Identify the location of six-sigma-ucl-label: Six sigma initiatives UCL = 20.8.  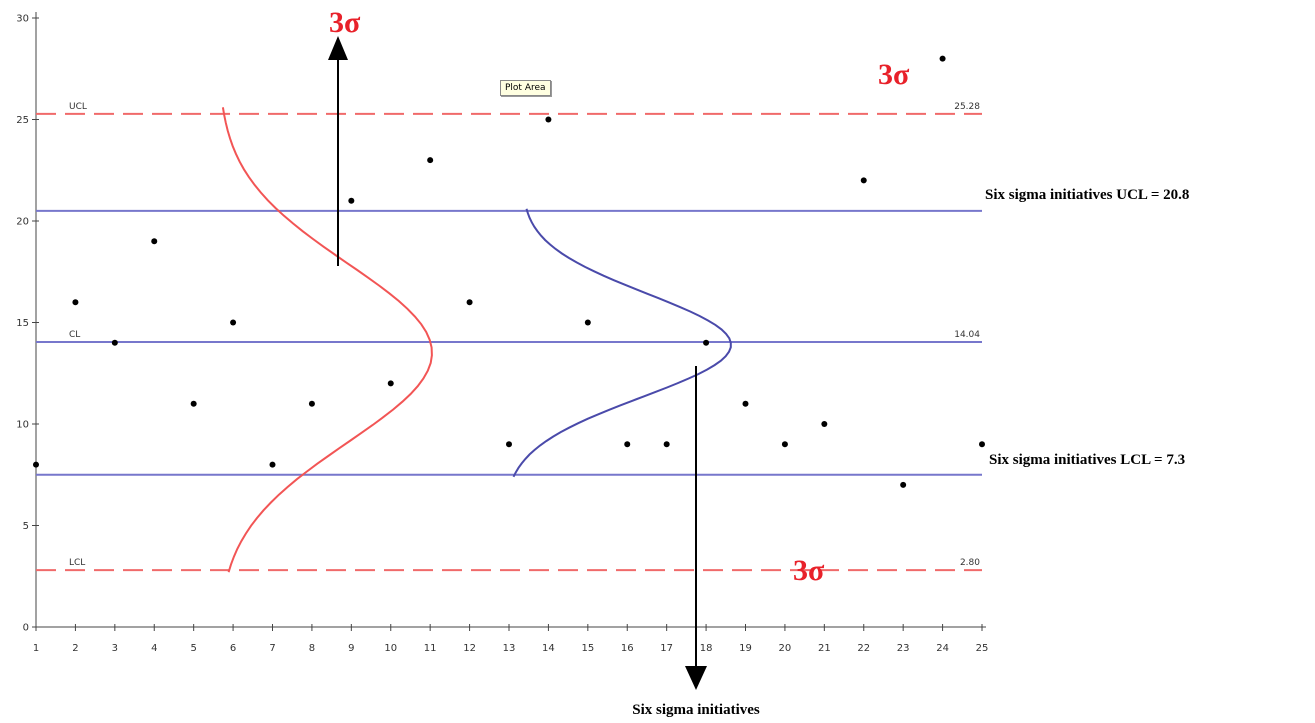
(1087, 195).